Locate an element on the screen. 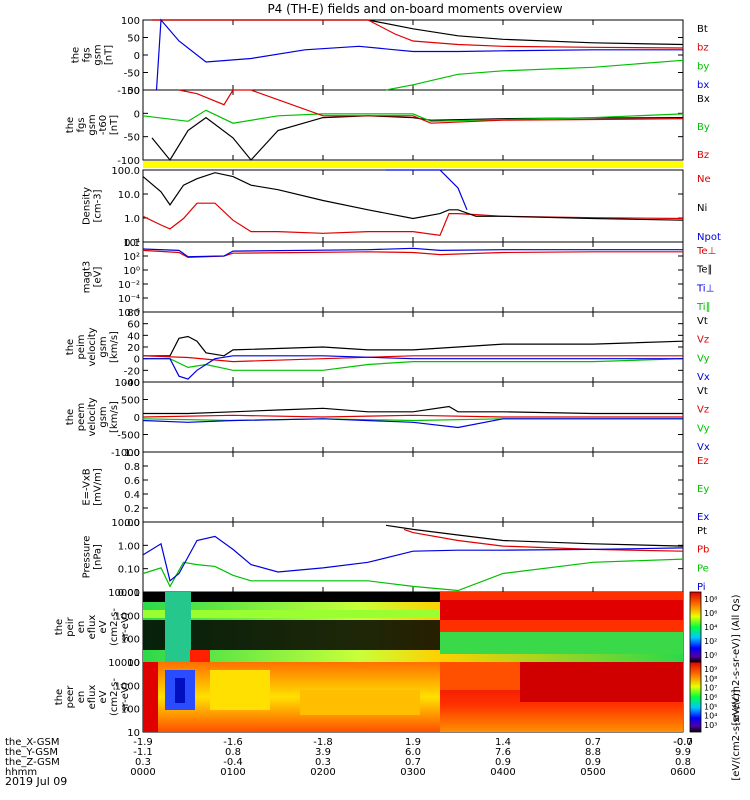  colorbar-ion is located at coordinates (695, 627).